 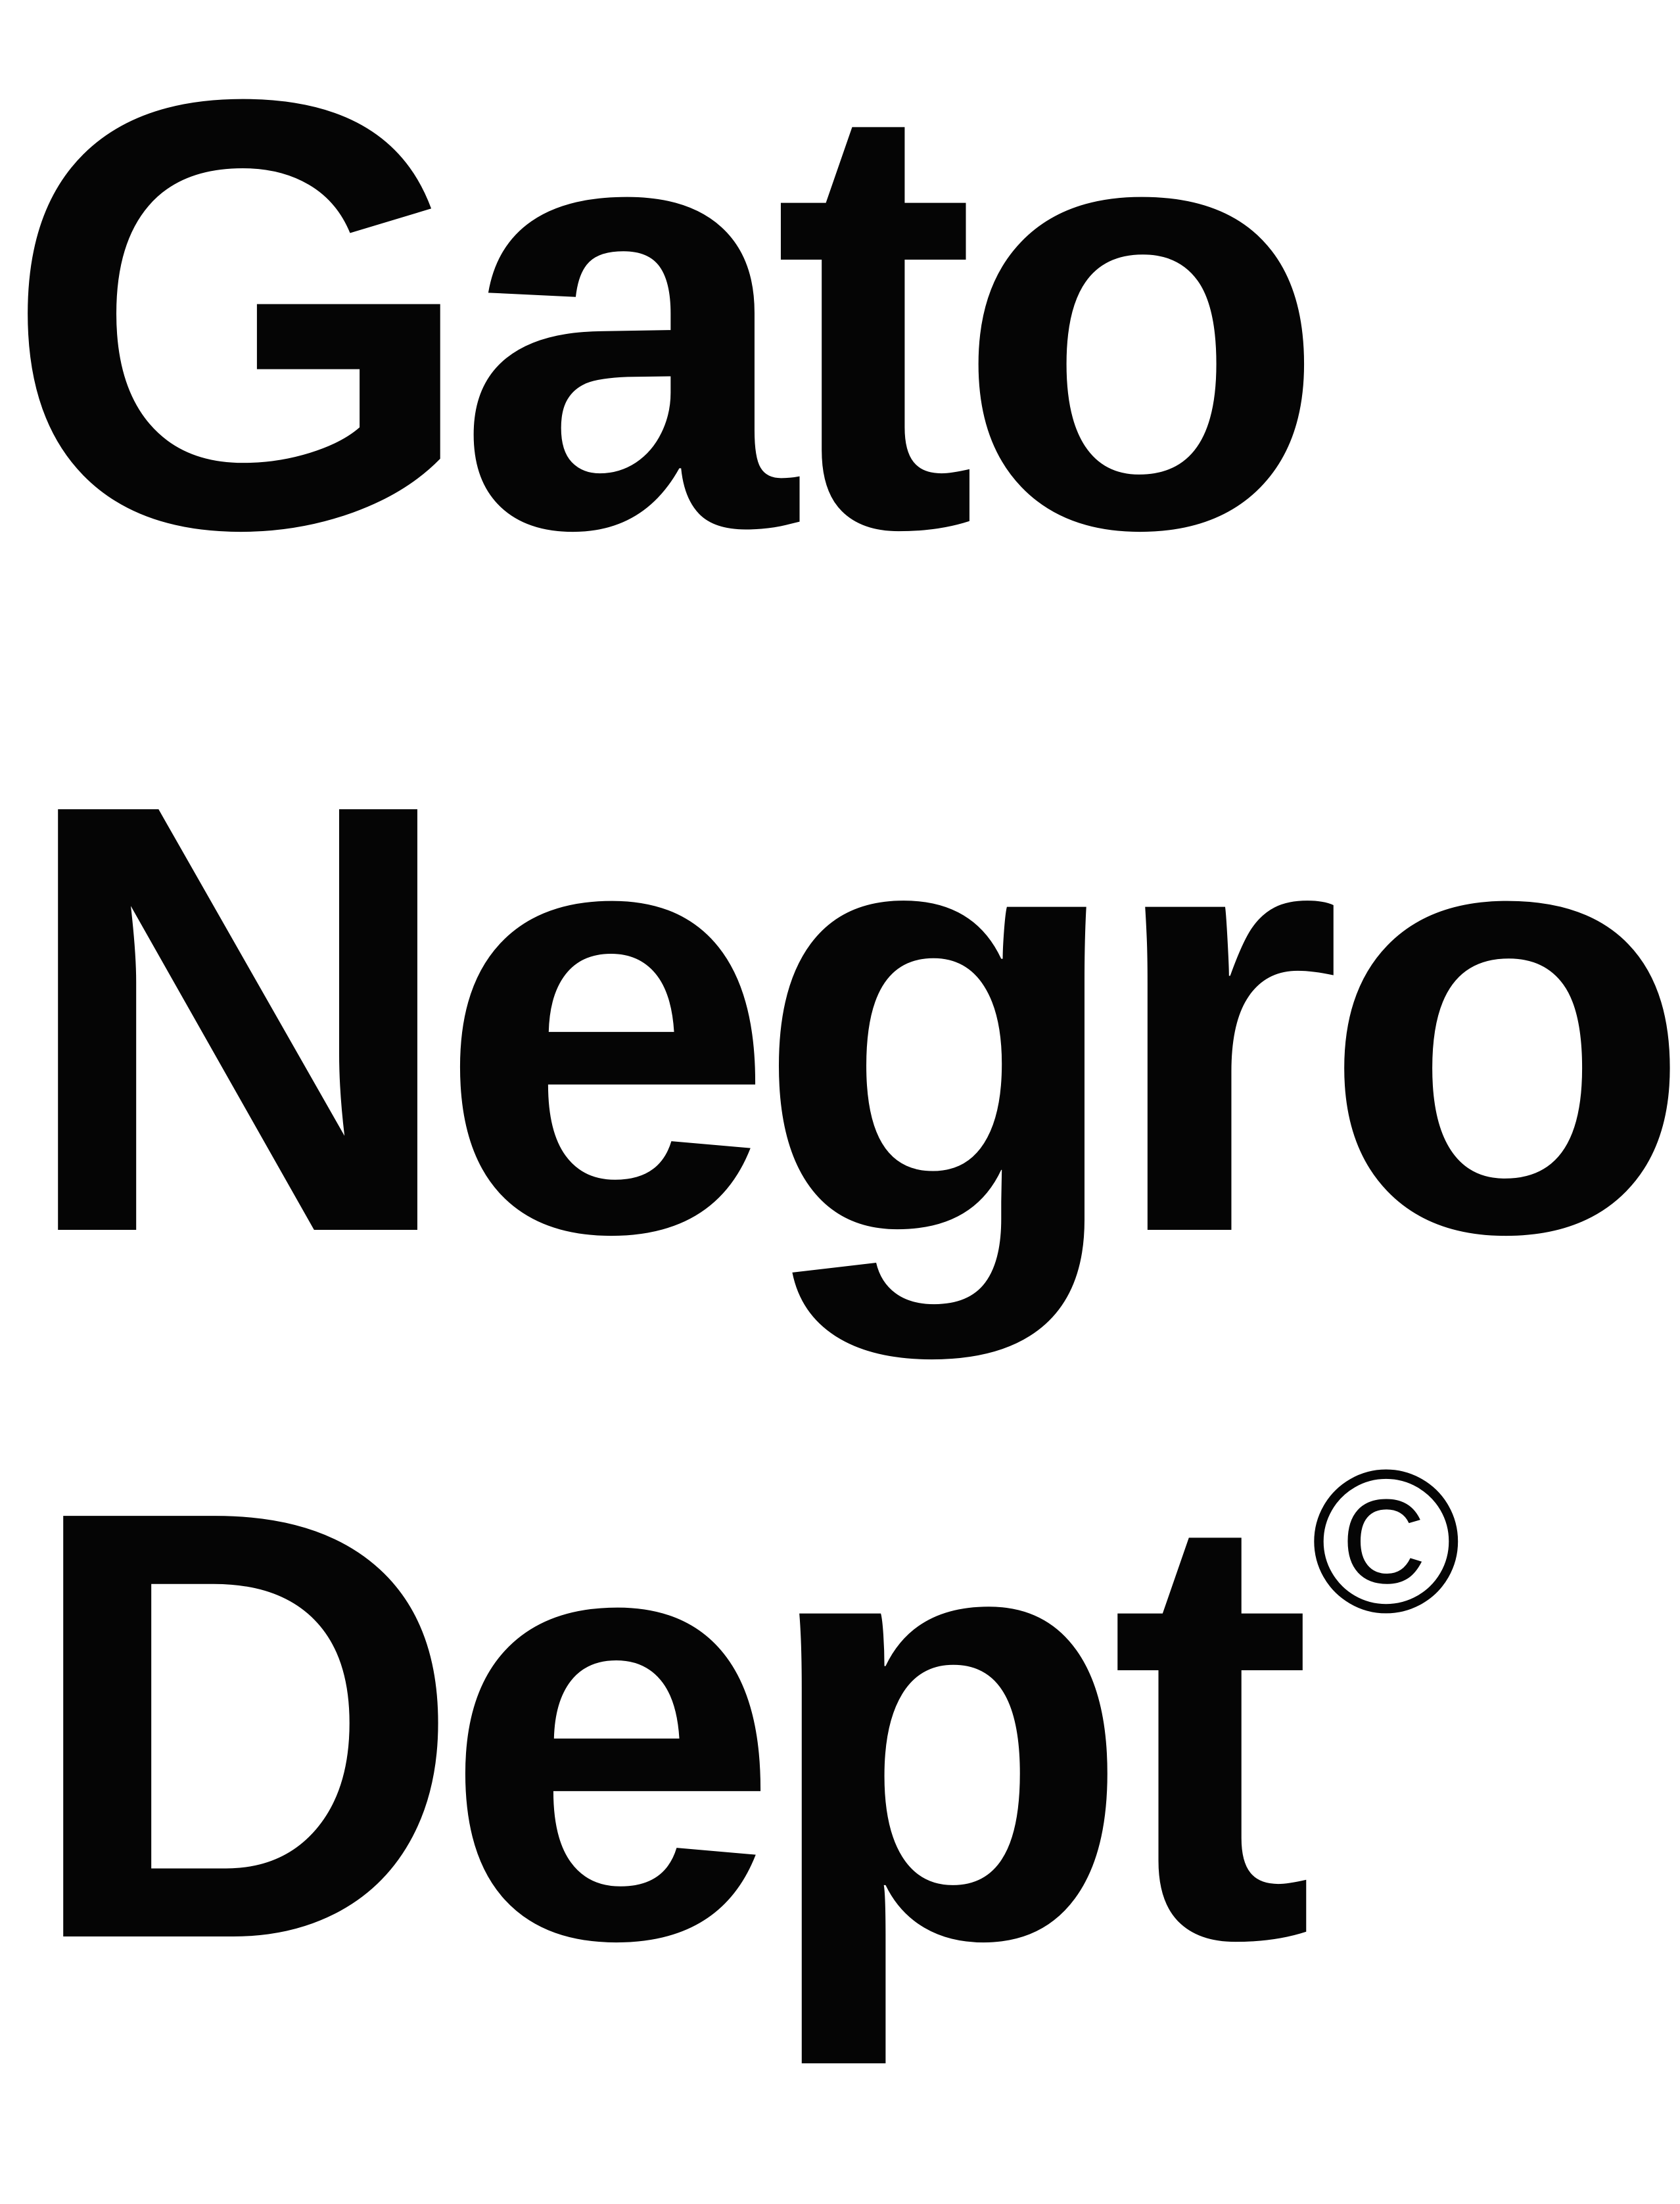 I want to click on copyright-icon: ©, so click(x=1387, y=1541).